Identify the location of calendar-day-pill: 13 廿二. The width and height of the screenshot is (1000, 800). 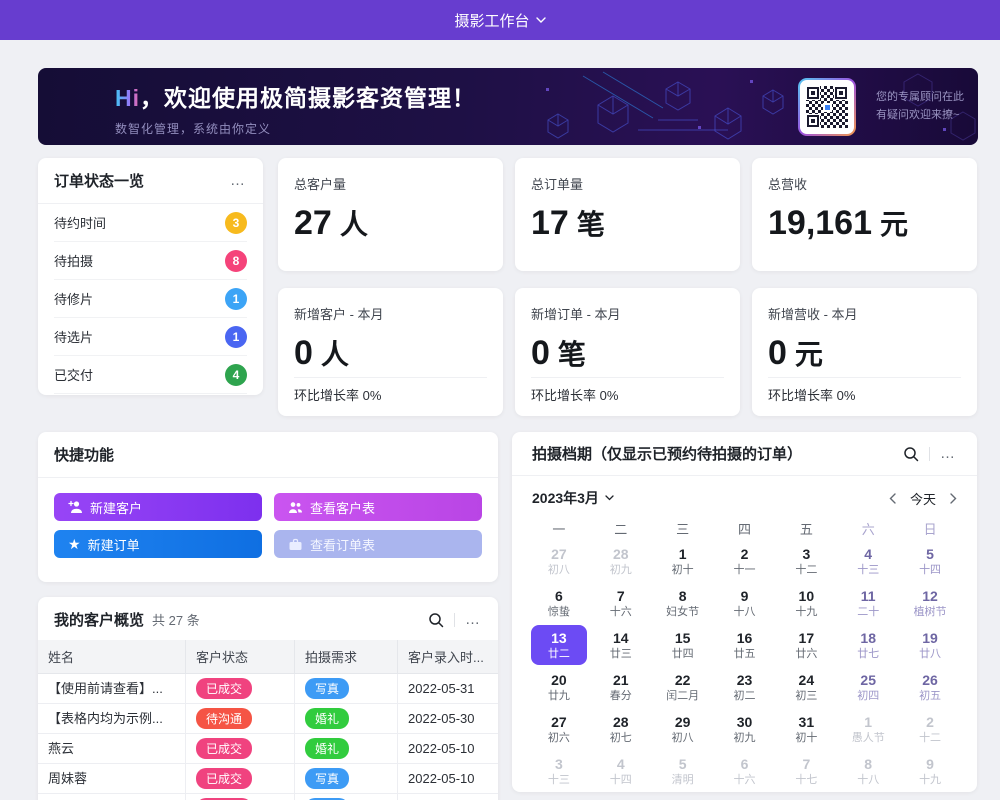
(558, 645).